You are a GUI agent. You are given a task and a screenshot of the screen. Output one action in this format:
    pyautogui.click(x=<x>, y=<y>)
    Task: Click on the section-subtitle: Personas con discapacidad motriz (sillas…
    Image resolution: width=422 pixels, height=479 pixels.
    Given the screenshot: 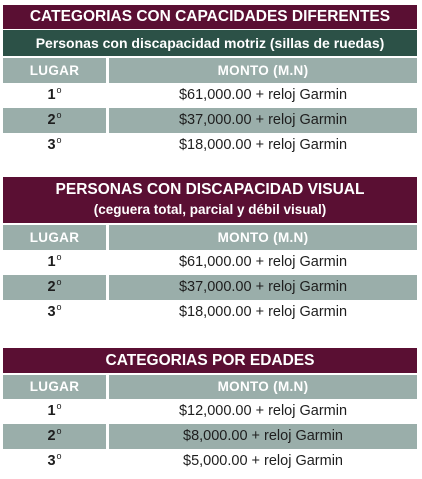 What is the action you would take?
    pyautogui.click(x=210, y=43)
    